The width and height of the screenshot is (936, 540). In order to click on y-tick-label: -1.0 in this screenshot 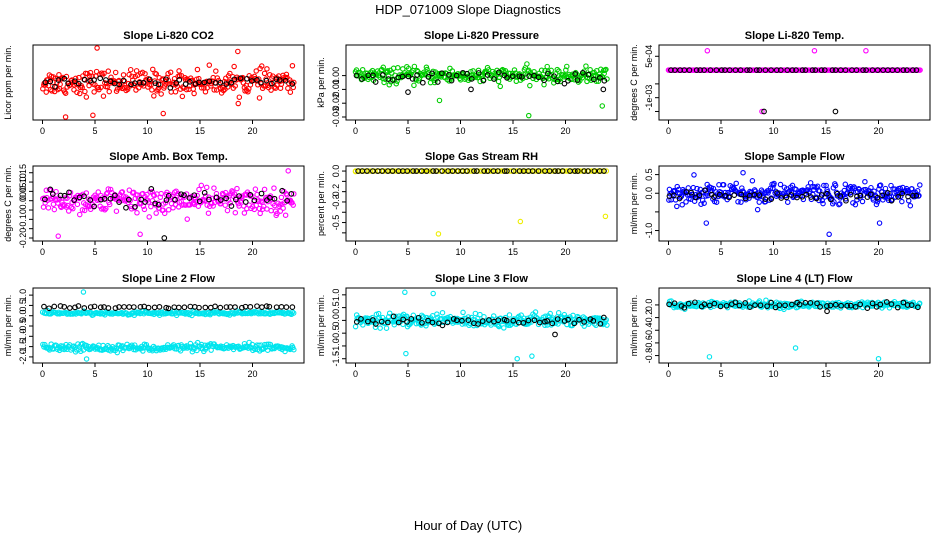, I will do `click(336, 346)`.